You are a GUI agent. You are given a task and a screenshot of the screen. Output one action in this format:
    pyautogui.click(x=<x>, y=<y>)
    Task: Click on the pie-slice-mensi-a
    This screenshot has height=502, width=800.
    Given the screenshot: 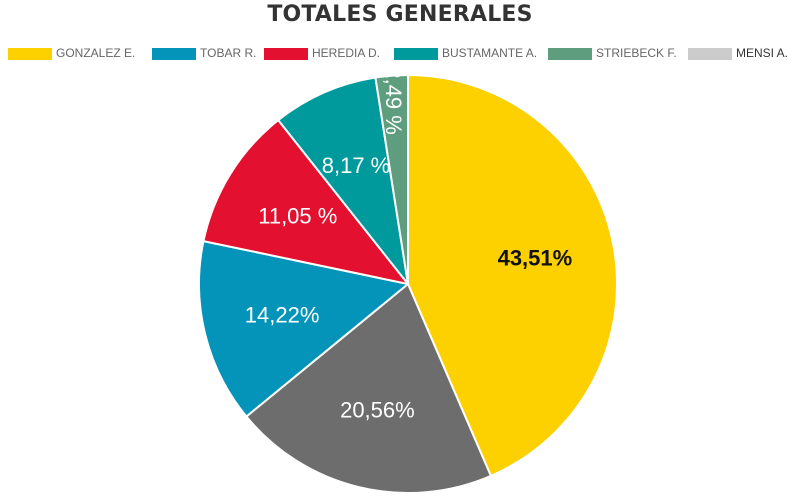 What is the action you would take?
    pyautogui.click(x=368, y=388)
    